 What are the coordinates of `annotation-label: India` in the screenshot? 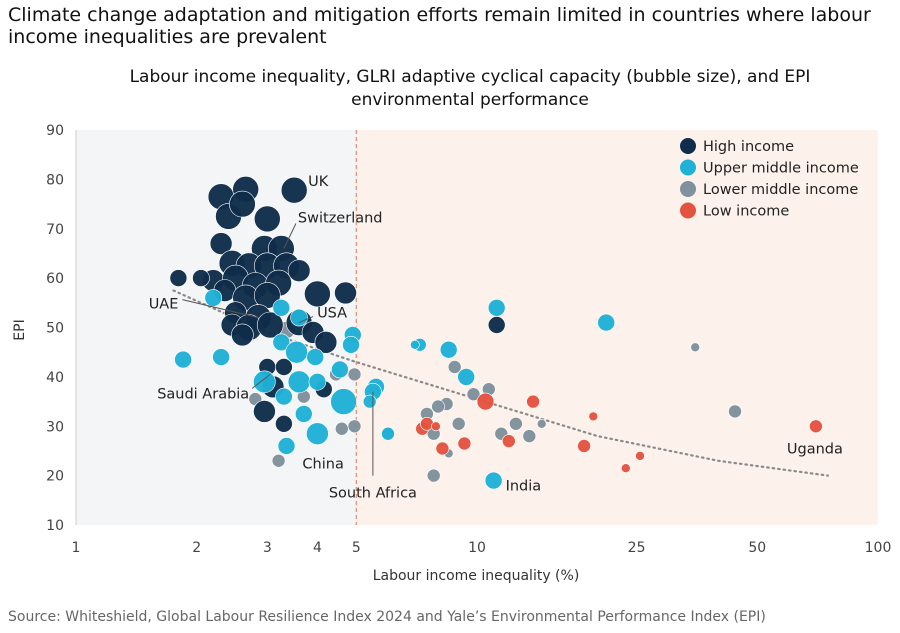 It's located at (524, 487).